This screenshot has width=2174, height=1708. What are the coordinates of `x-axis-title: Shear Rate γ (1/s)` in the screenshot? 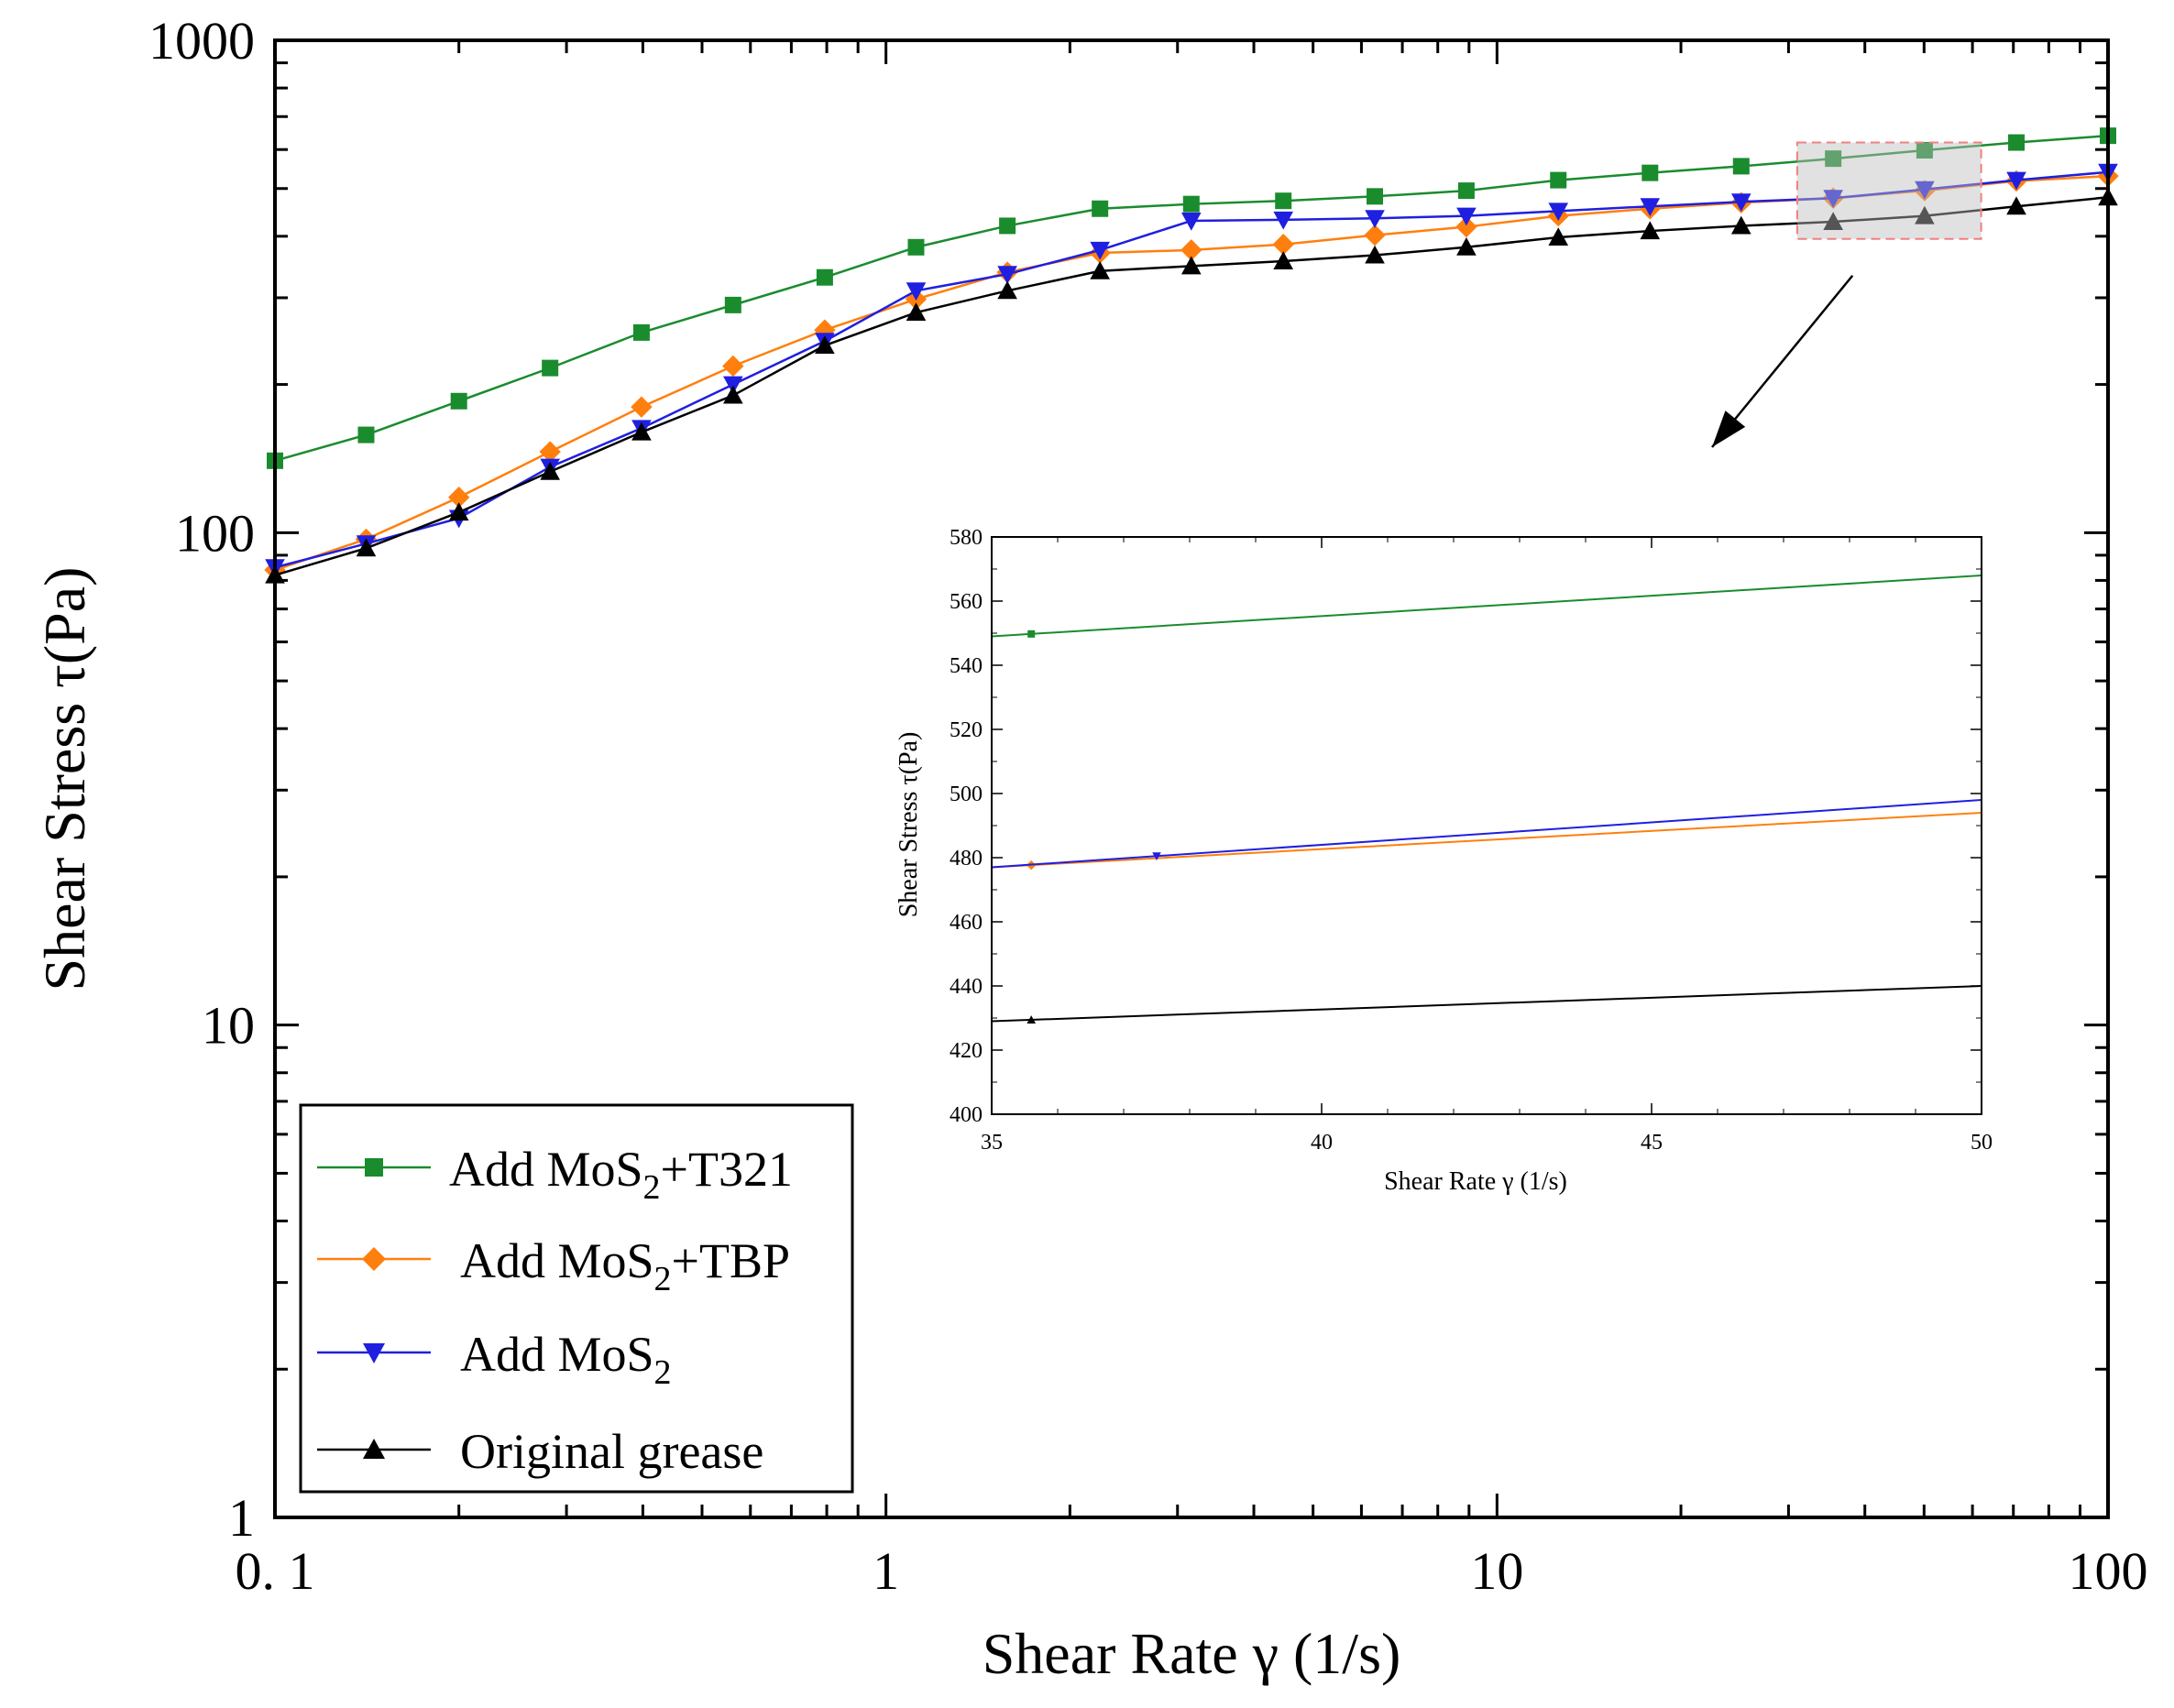 It's located at (1192, 1654).